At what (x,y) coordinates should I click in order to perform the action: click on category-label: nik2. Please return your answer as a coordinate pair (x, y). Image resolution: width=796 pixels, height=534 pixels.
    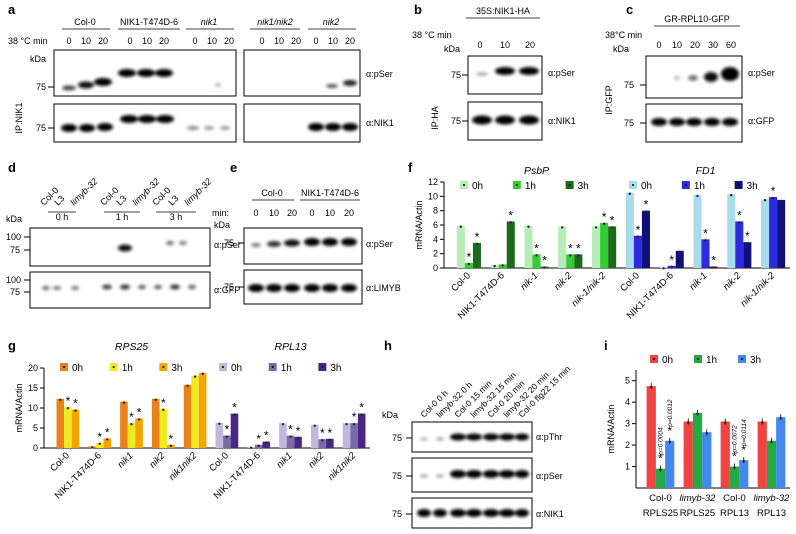
    Looking at the image, I should click on (316, 460).